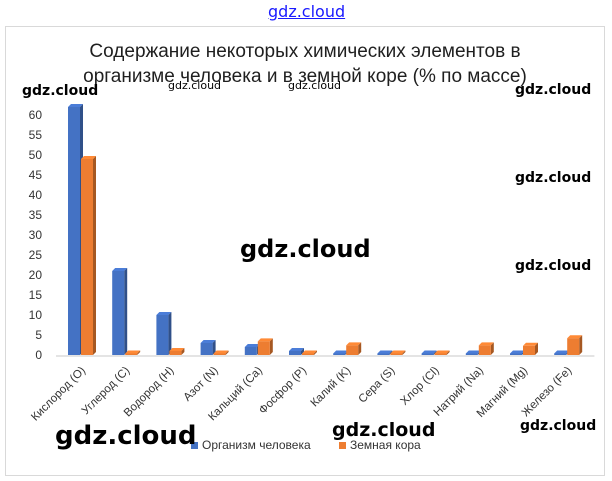 Image resolution: width=612 pixels, height=481 pixels. What do you see at coordinates (385, 445) in the screenshot?
I see `legend-label: Земная кора` at bounding box center [385, 445].